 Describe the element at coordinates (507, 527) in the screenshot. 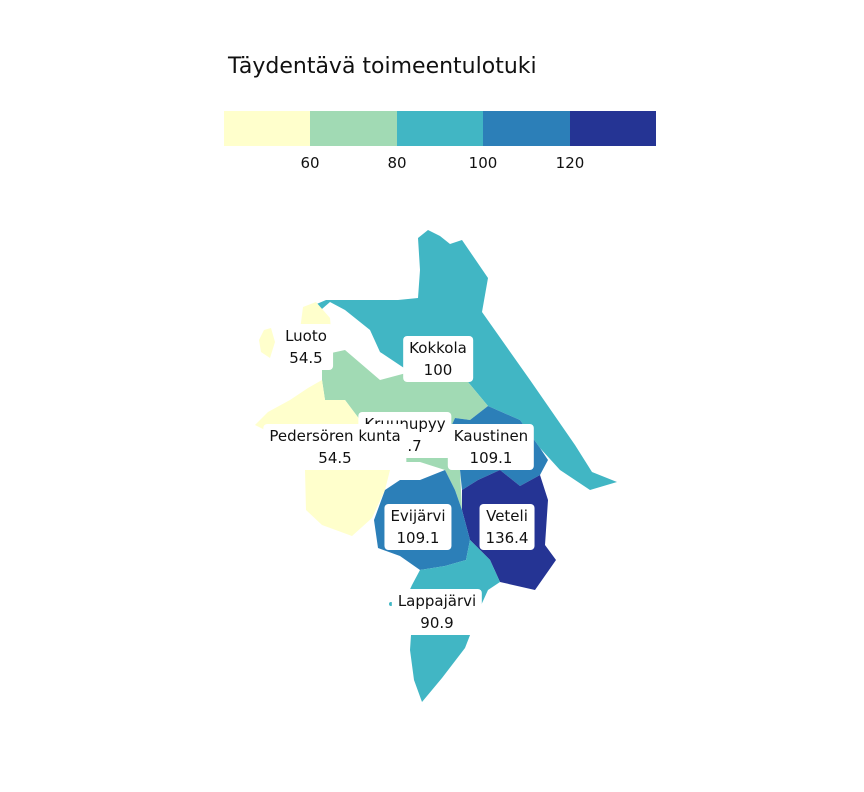

I see `label-veteli: Veteli 136.4` at that location.